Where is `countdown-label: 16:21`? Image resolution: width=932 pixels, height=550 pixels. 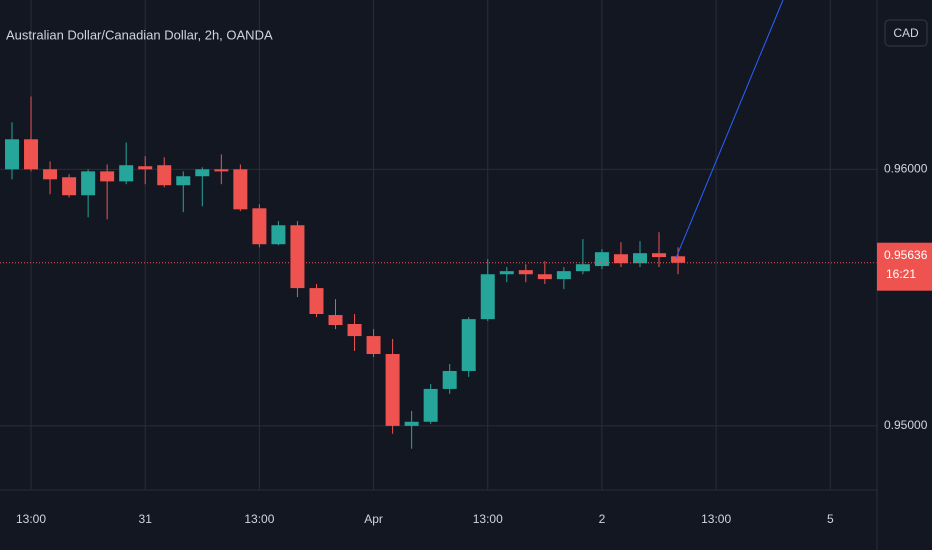 countdown-label: 16:21 is located at coordinates (901, 274).